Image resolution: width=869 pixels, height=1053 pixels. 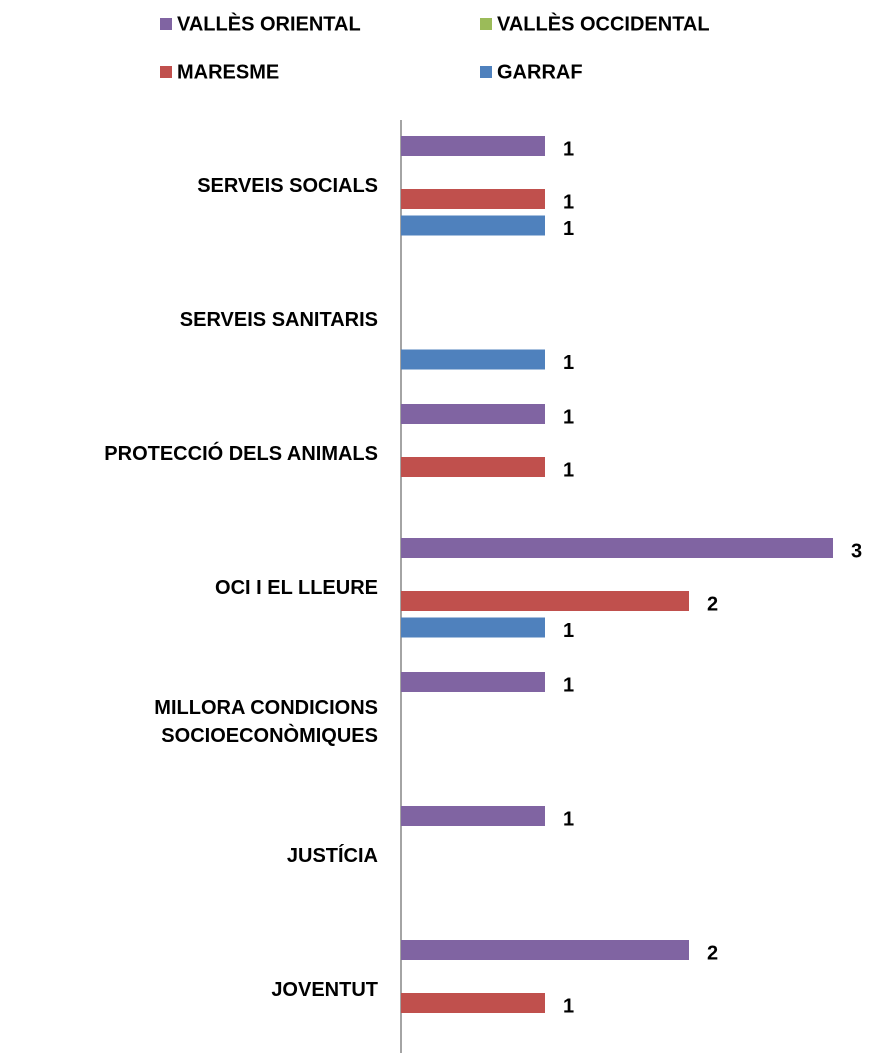 What do you see at coordinates (266, 721) in the screenshot?
I see `category-label: MILLORA CONDICIONS SOCIOECONÒMIQUES` at bounding box center [266, 721].